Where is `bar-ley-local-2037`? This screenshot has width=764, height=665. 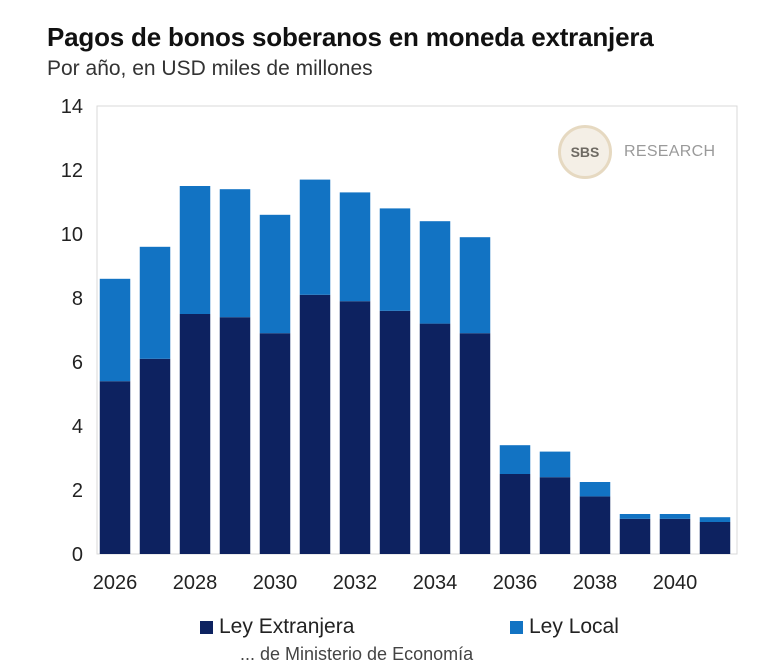
bar-ley-local-2037 is located at coordinates (555, 464).